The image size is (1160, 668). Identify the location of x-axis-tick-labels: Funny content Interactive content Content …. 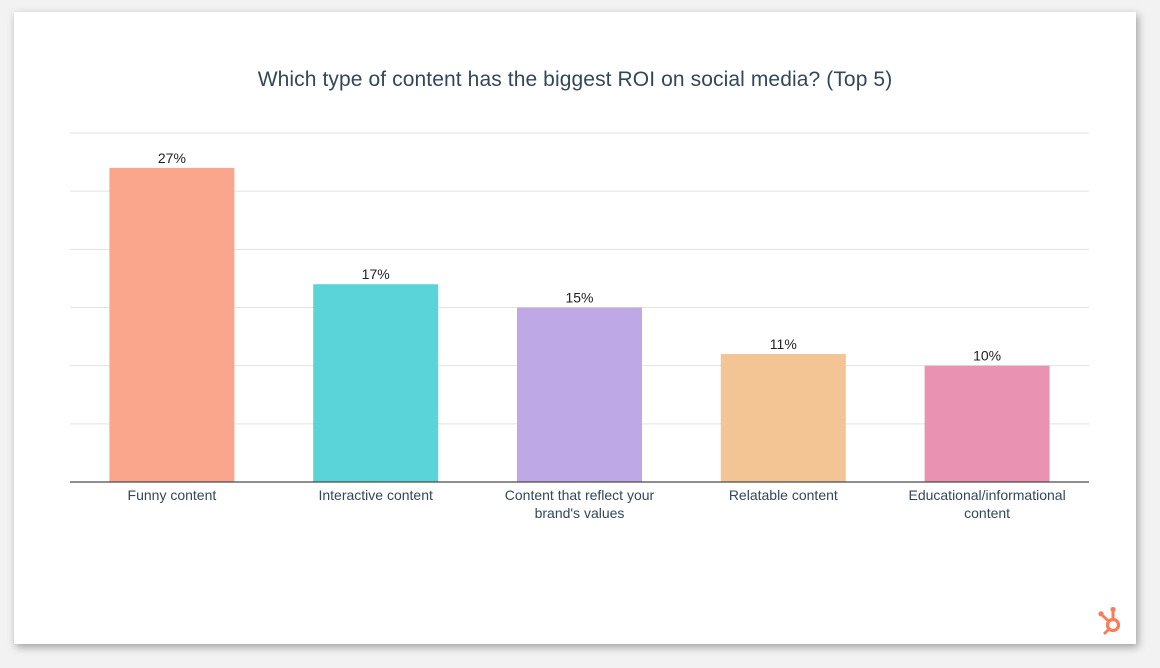
(597, 504).